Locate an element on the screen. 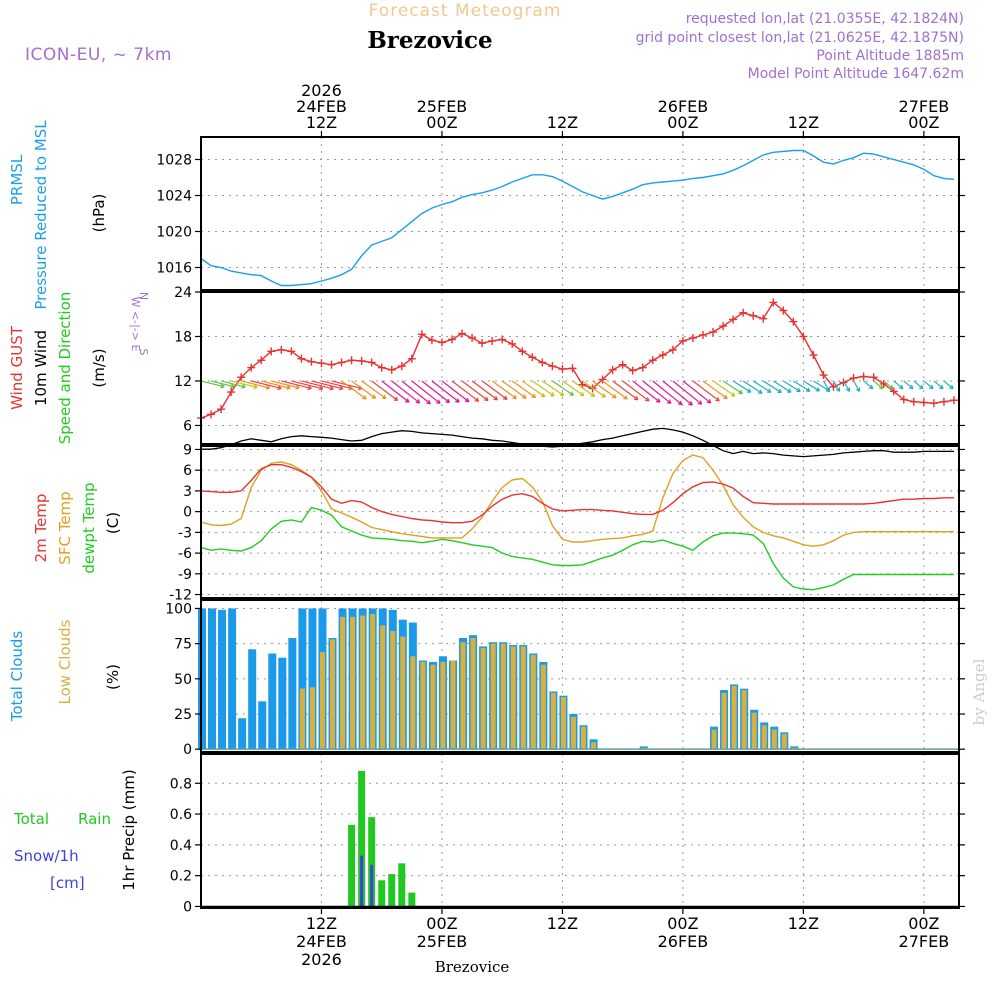 The height and width of the screenshot is (1000, 1000). compass-south: S is located at coordinates (143, 352).